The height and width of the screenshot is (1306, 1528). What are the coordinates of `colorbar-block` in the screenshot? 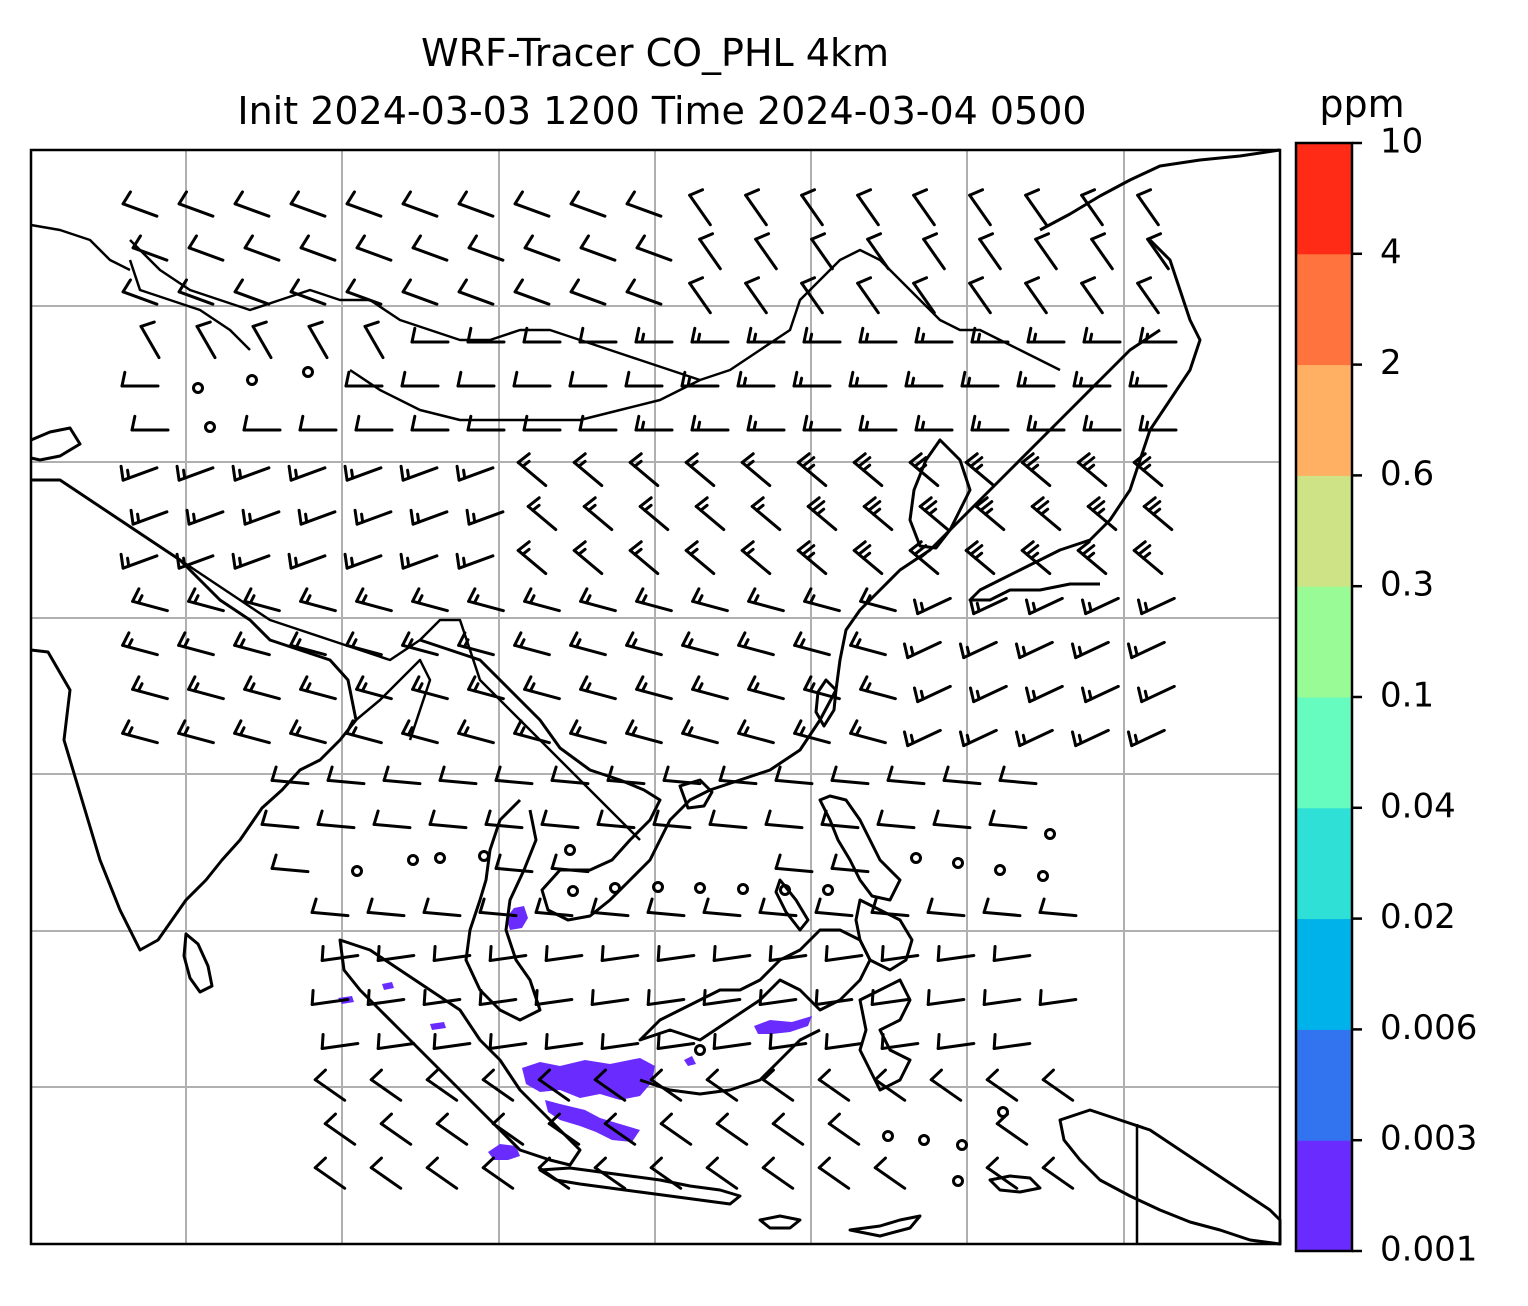 It's located at (1324, 309).